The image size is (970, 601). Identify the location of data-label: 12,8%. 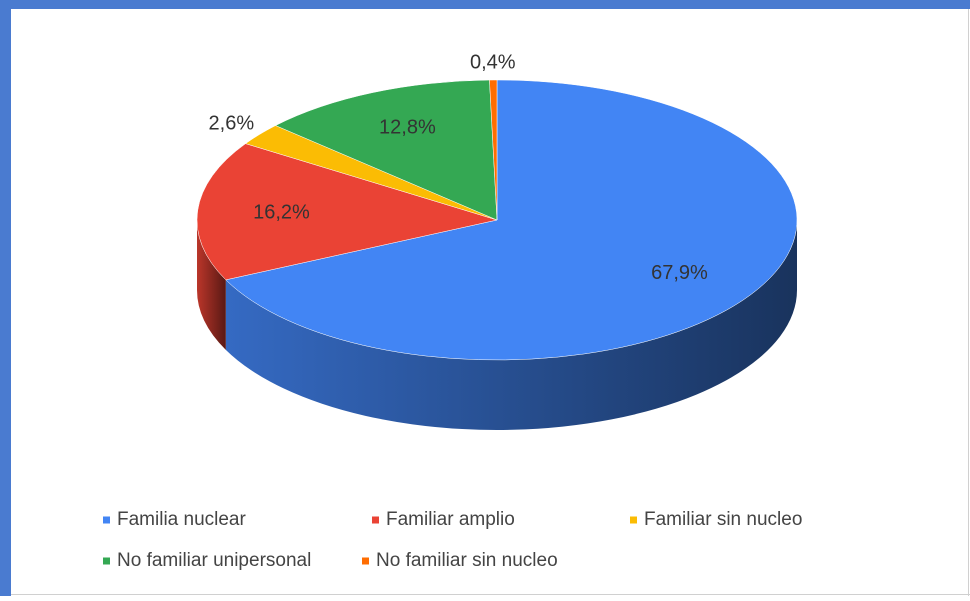
(407, 128).